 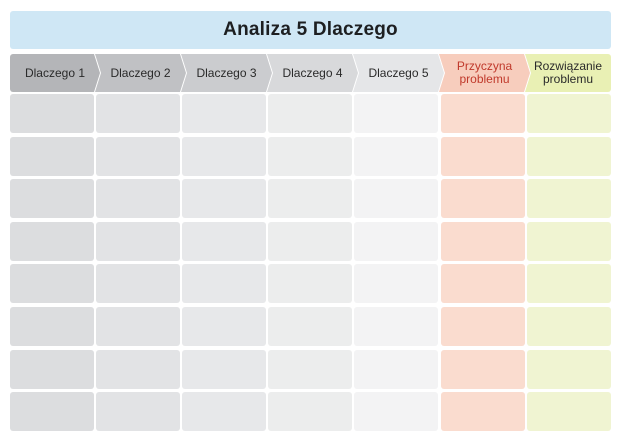 I want to click on title-bar: Analiza 5 Dlaczego, so click(x=310, y=30).